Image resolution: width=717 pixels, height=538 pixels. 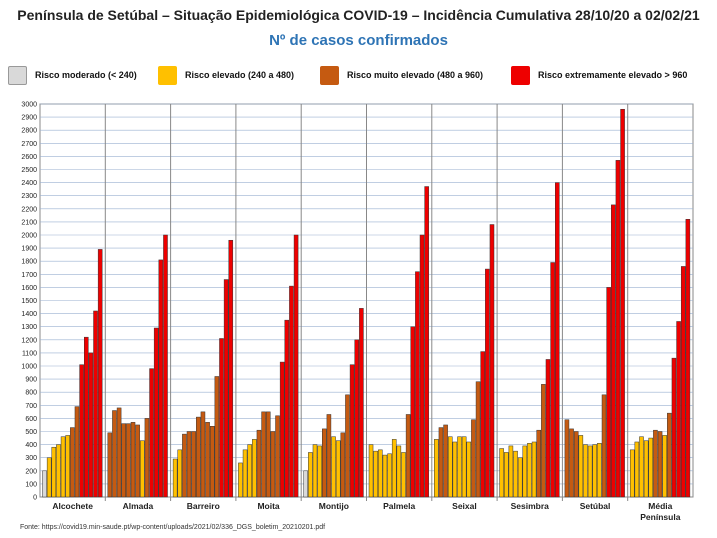 I want to click on category-label: Montijo, so click(x=334, y=506).